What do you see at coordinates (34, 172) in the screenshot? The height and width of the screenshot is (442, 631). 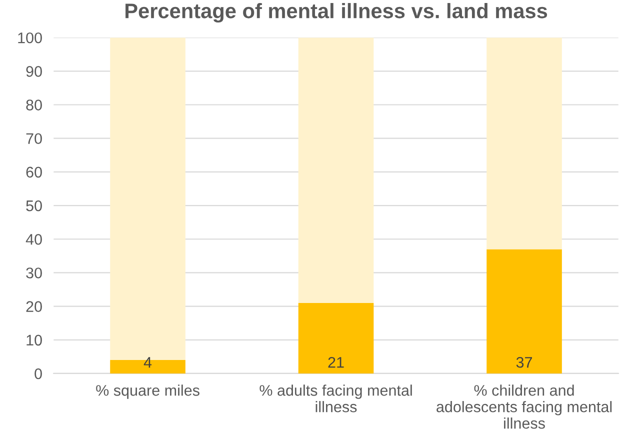 I see `y-tick-label: 60` at bounding box center [34, 172].